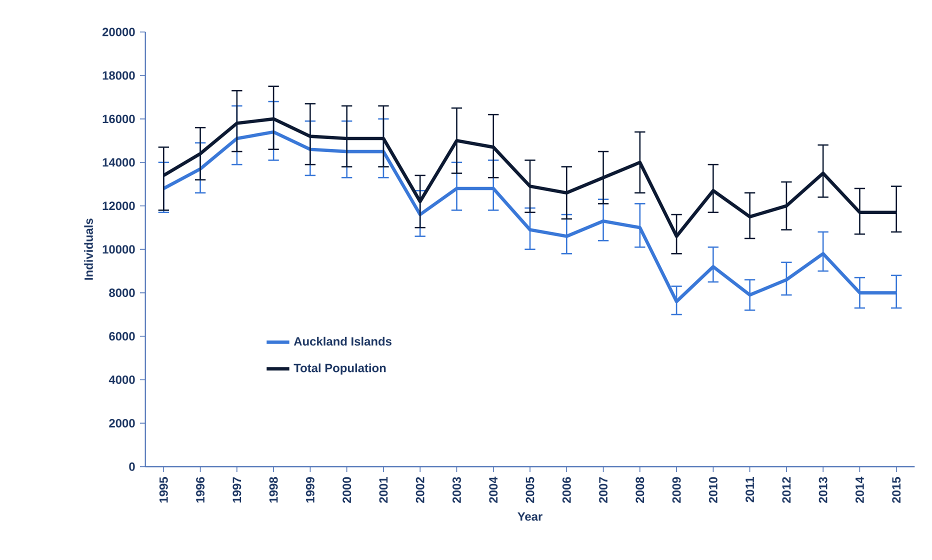 The height and width of the screenshot is (560, 932). What do you see at coordinates (859, 489) in the screenshot?
I see `x-tick-label: 2014` at bounding box center [859, 489].